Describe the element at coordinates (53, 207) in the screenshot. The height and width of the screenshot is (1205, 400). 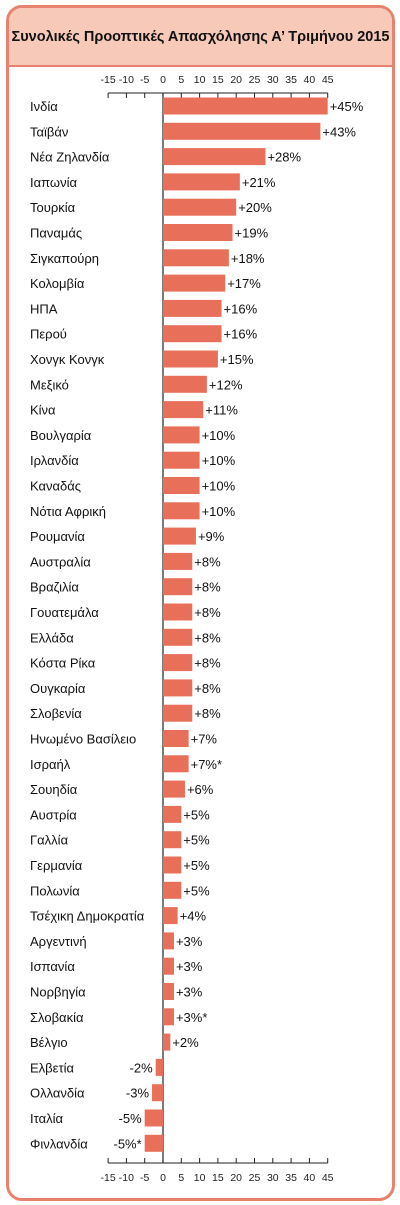
I see `category-label: Τουρκία` at that location.